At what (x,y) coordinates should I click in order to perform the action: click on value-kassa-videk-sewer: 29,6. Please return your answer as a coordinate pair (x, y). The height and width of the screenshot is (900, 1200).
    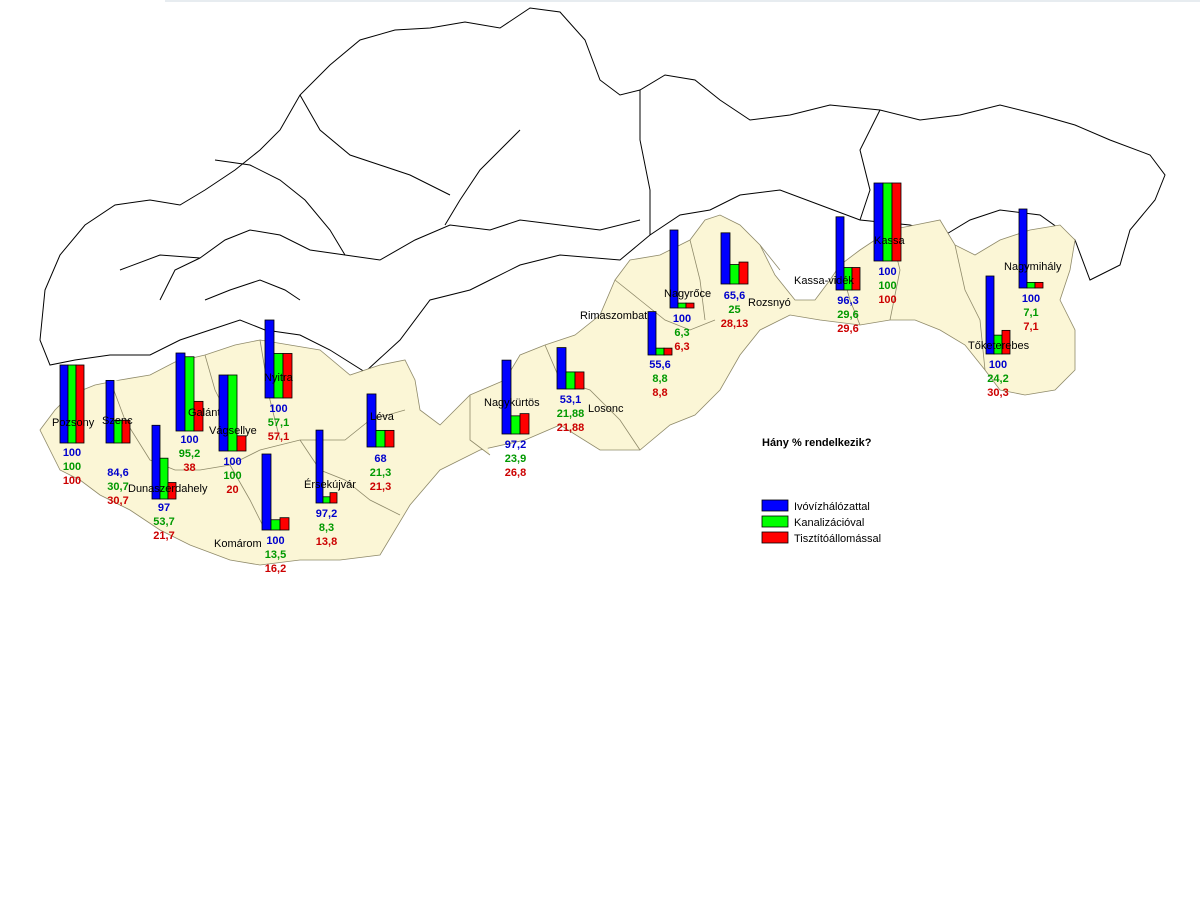
    Looking at the image, I should click on (847, 315).